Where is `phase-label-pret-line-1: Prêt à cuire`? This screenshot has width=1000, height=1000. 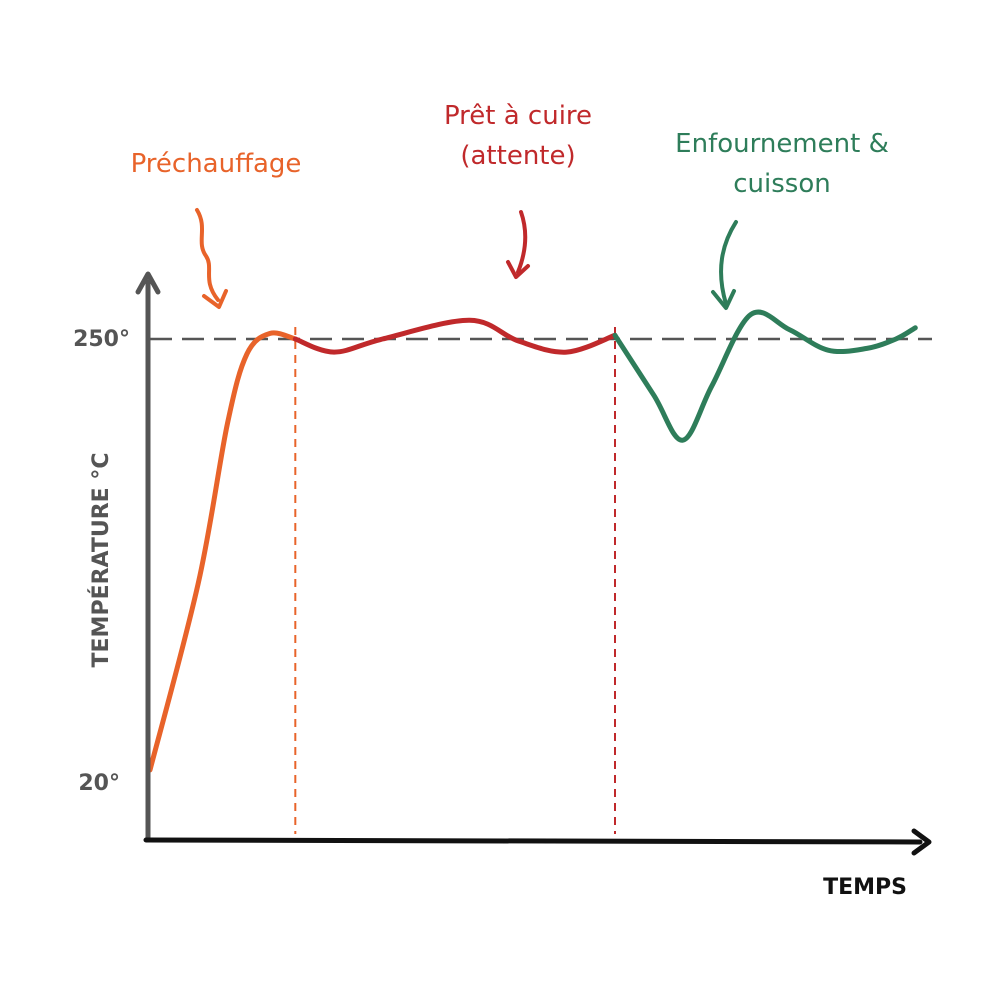 phase-label-pret-line-1: Prêt à cuire is located at coordinates (518, 116).